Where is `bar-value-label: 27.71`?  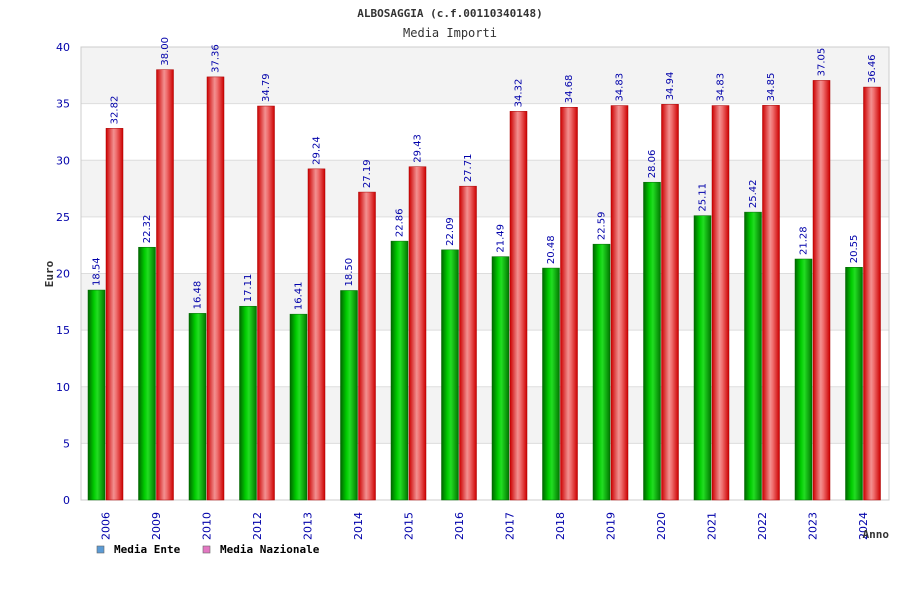
bar-value-label: 27.71 is located at coordinates (468, 168).